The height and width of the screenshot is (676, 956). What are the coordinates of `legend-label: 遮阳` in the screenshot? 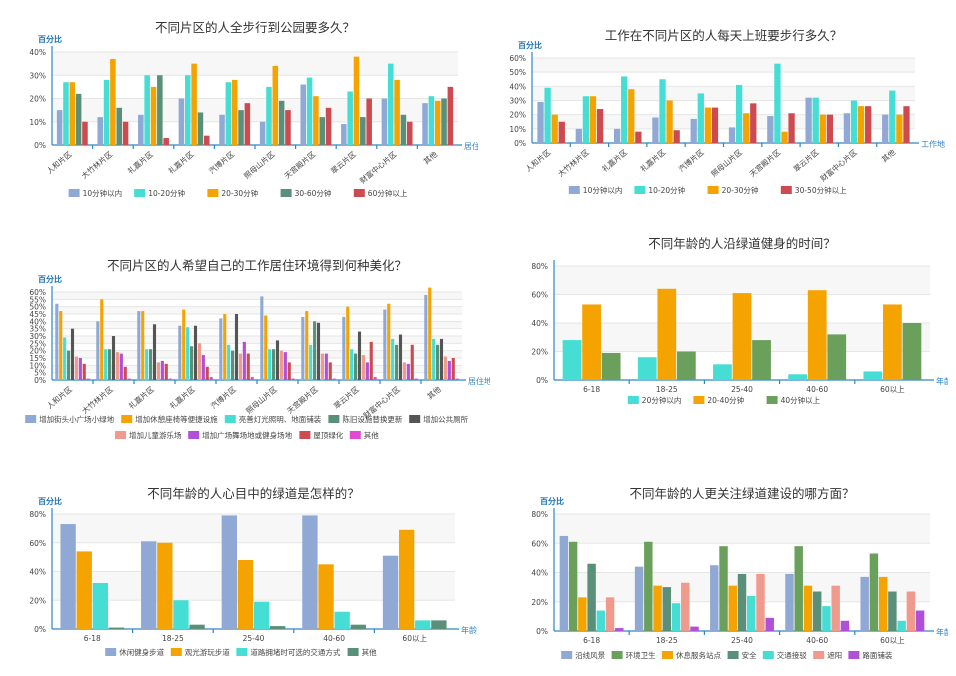 It's located at (834, 655).